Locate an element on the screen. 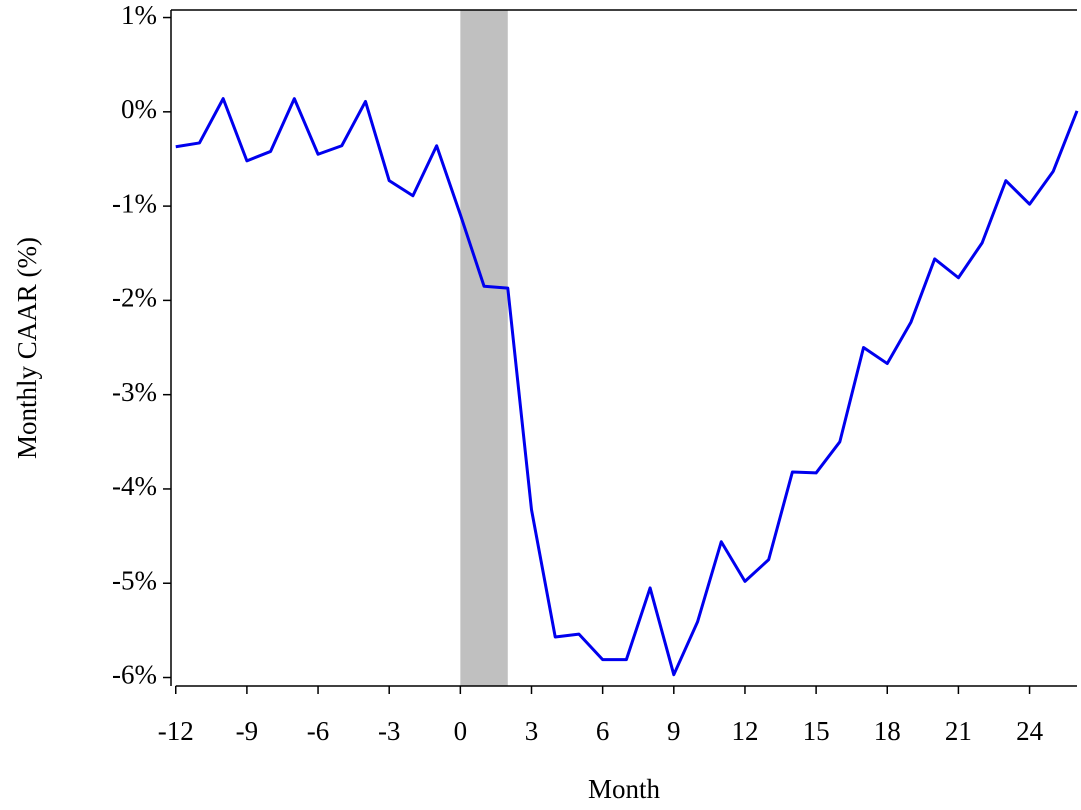 The image size is (1081, 810). x-tick-label: 12 is located at coordinates (744, 731).